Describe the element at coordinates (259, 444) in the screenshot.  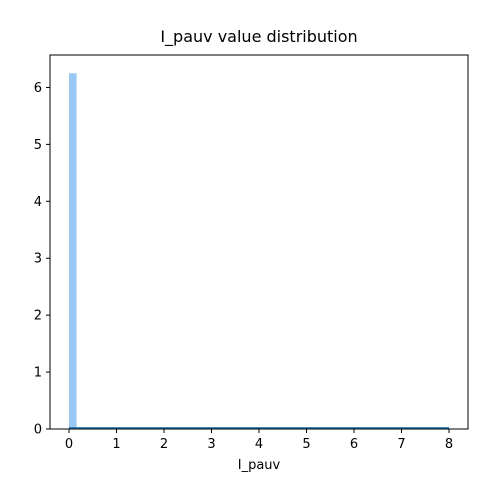
I see `x-tick-label: 4` at that location.